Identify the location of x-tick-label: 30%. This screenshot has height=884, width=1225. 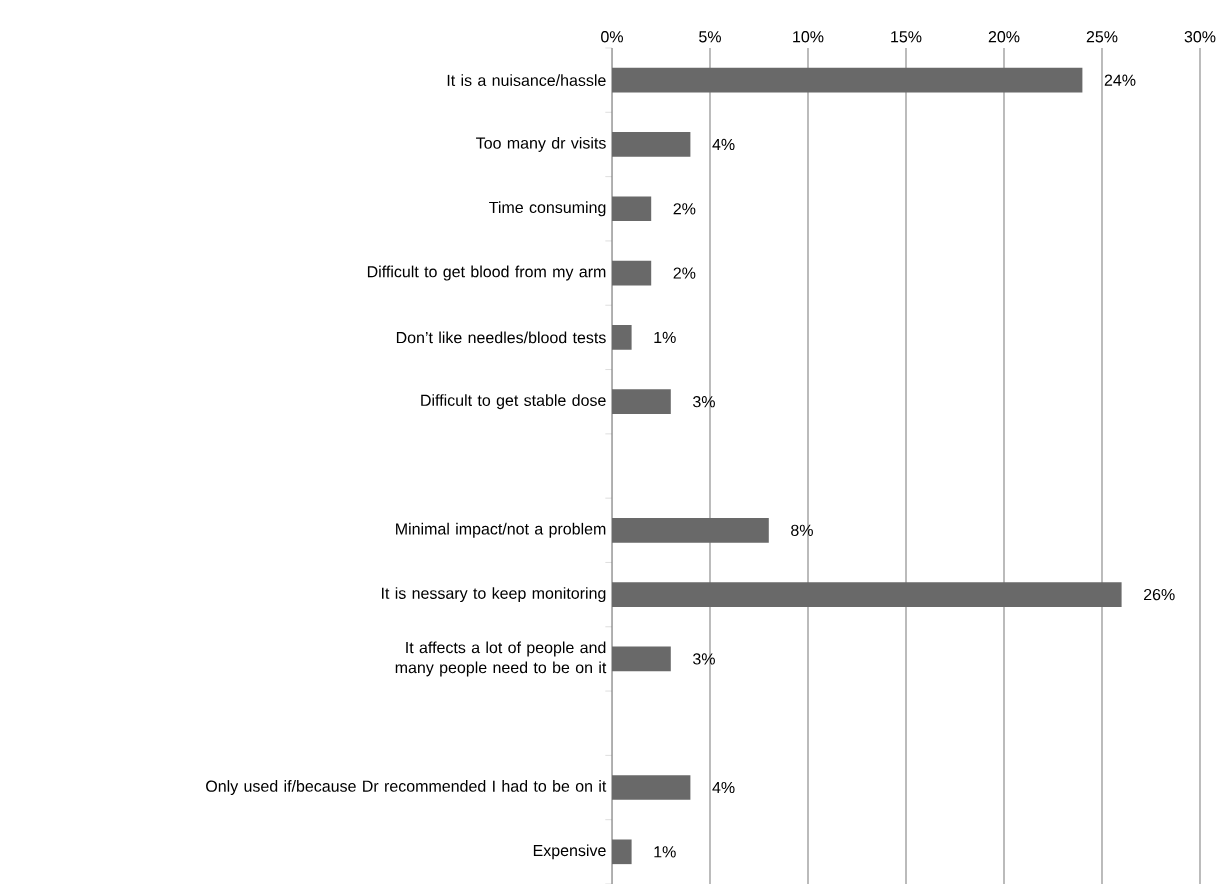
(1200, 37).